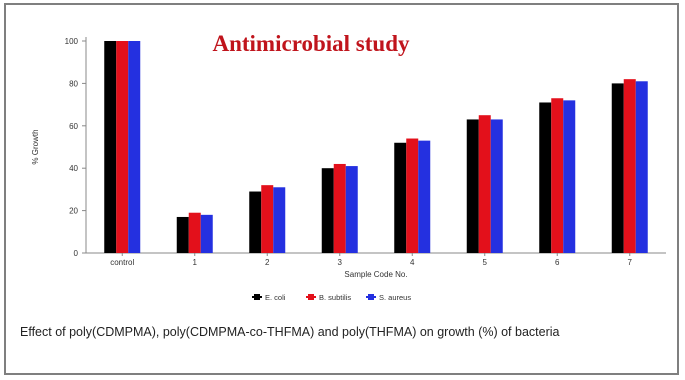 This screenshot has height=380, width=685. I want to click on y-tick-label: 80, so click(73, 83).